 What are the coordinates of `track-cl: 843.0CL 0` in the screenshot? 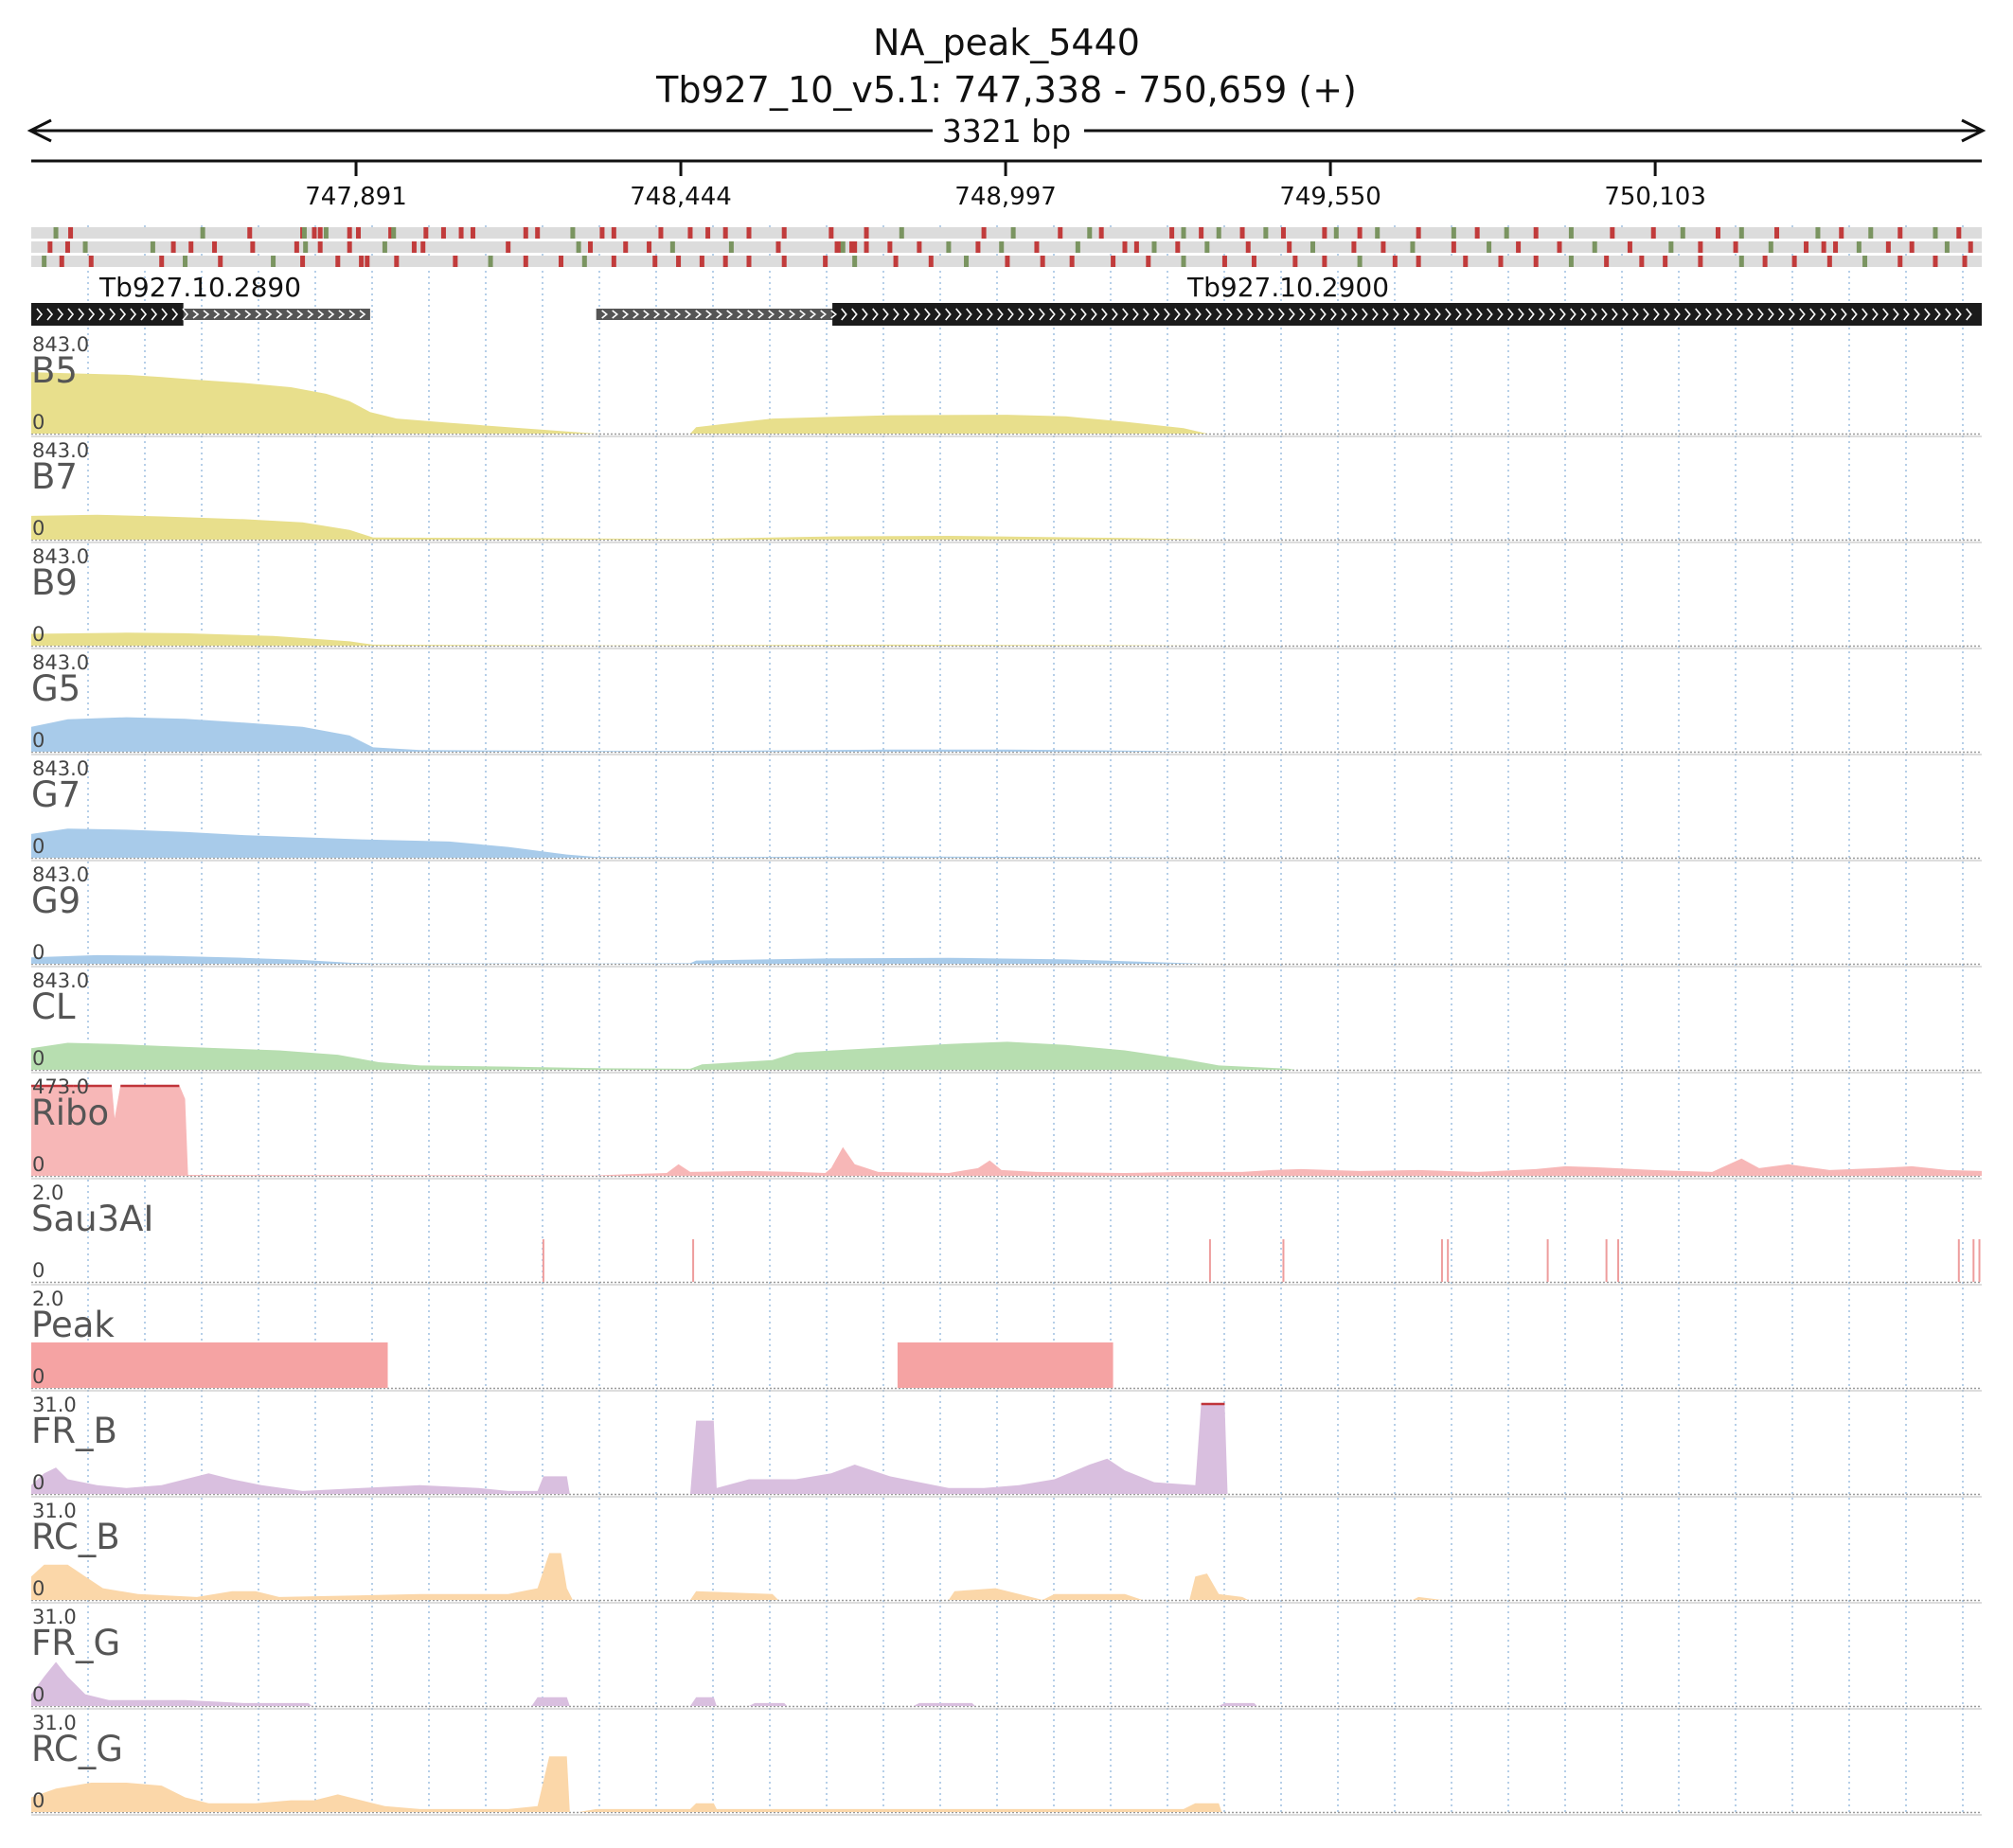 It's located at (1006, 1021).